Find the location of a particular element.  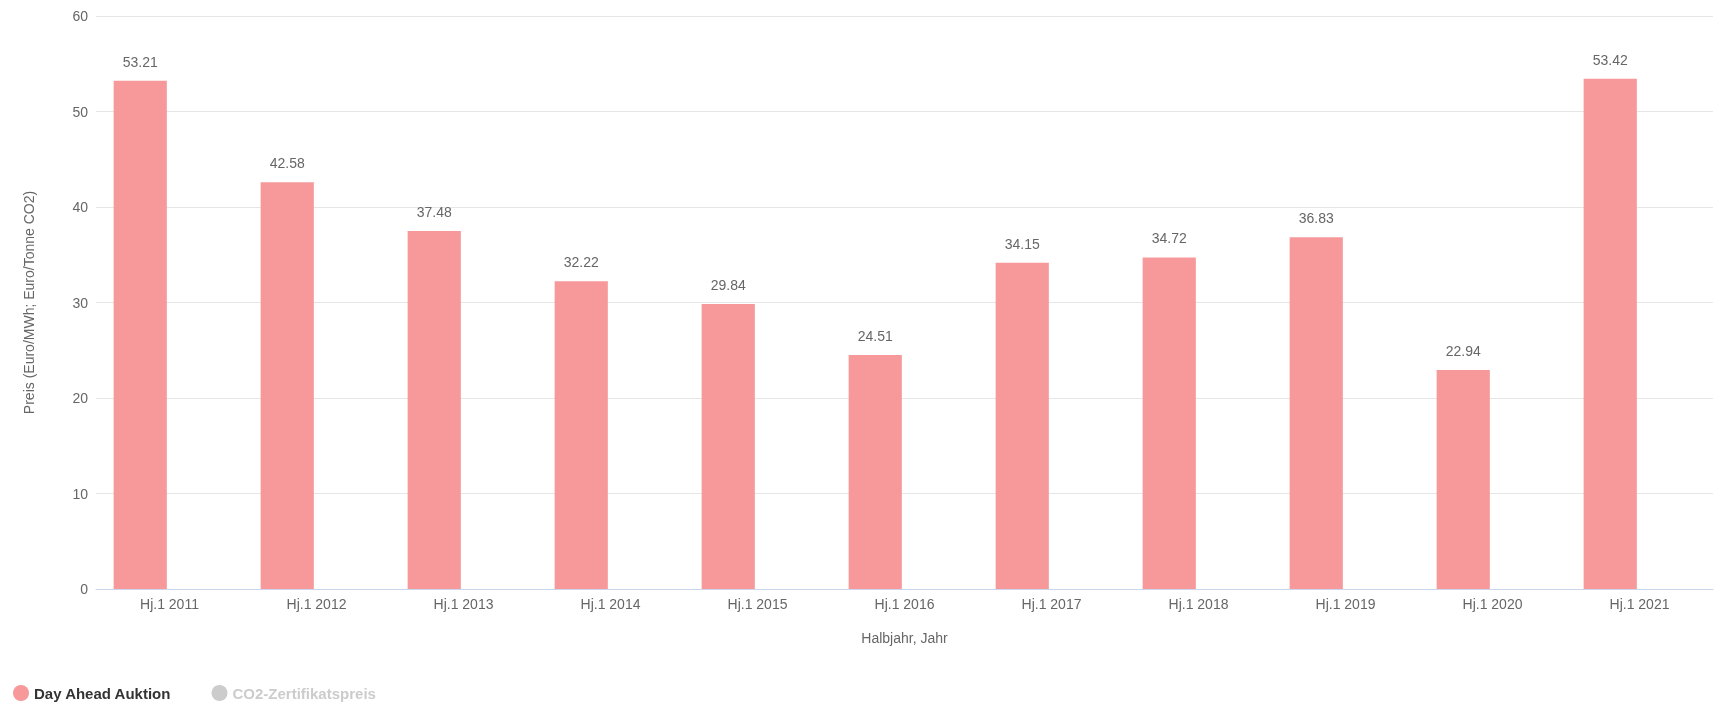

y-tick-label: 0 is located at coordinates (84, 589).